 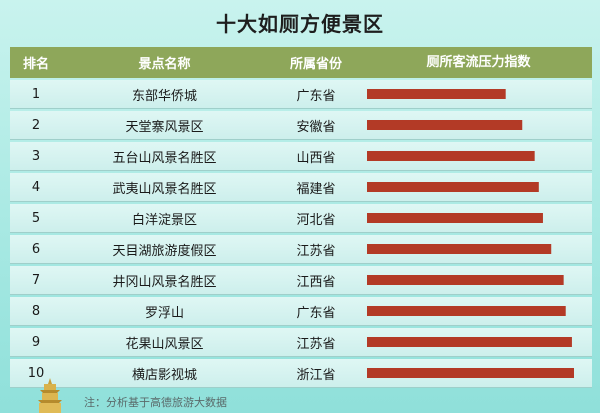 I want to click on rank-cell: 7, so click(x=36, y=280).